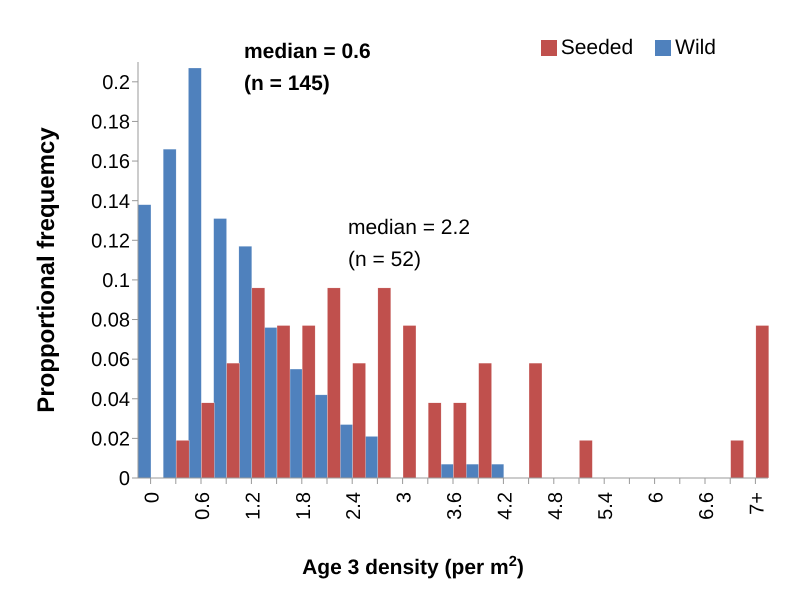 The height and width of the screenshot is (604, 796). Describe the element at coordinates (657, 498) in the screenshot. I see `x-tick-label: 6` at that location.